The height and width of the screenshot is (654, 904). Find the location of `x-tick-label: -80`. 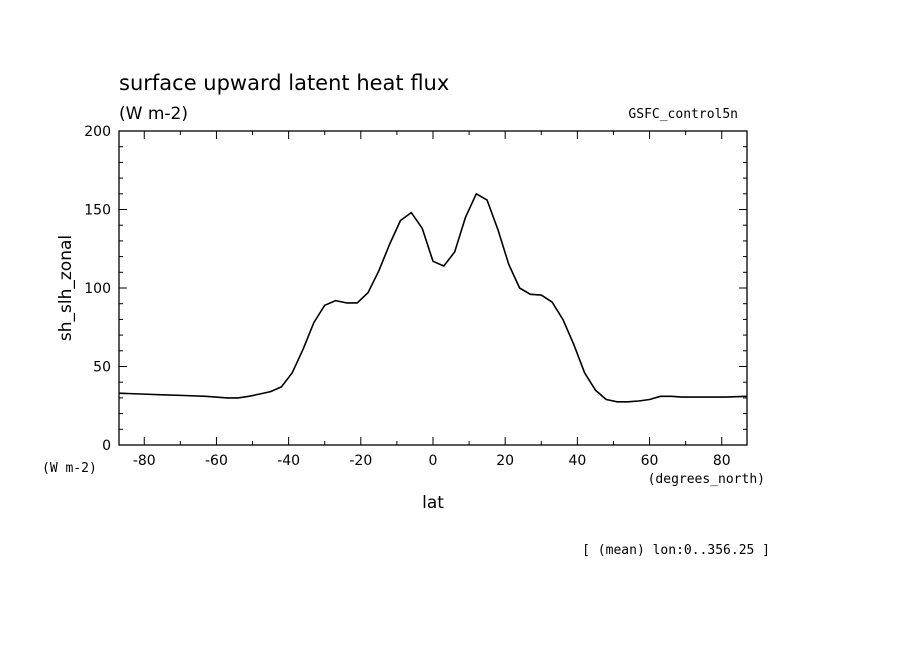

x-tick-label: -80 is located at coordinates (144, 461).